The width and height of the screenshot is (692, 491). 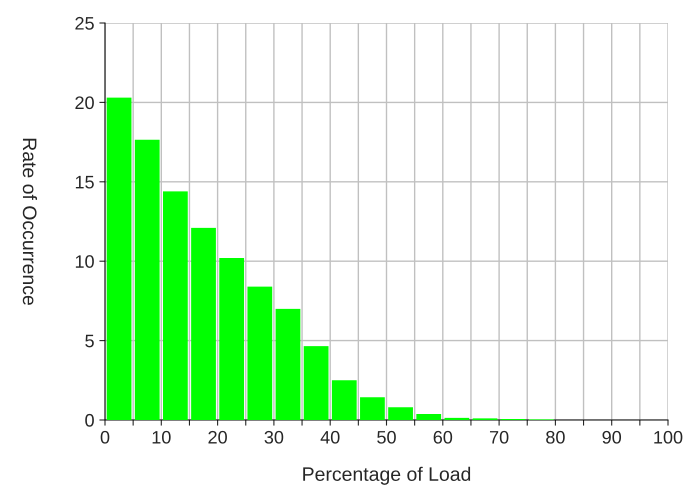 What do you see at coordinates (274, 437) in the screenshot?
I see `x-tick-label: 30` at bounding box center [274, 437].